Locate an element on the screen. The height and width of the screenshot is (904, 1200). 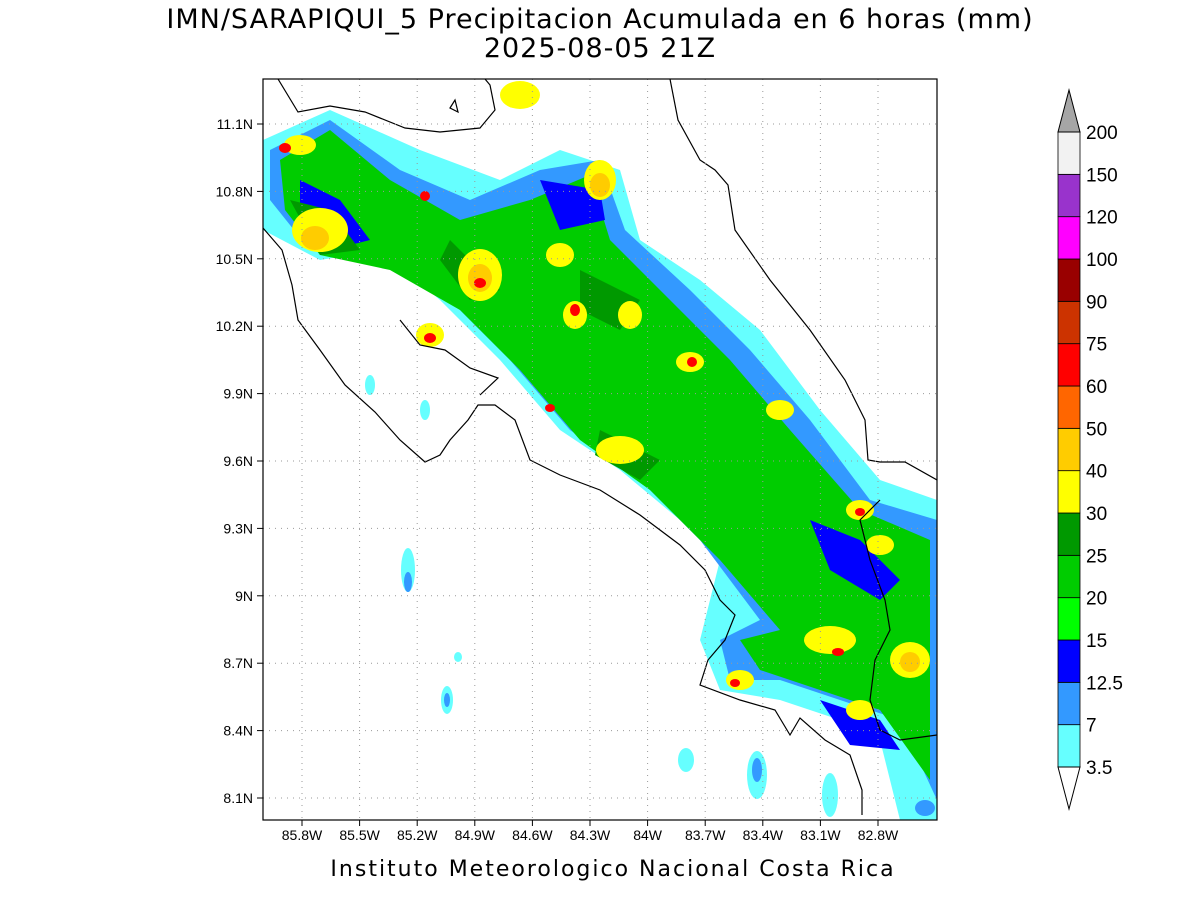
colorbar-label: 15 is located at coordinates (1096, 641).